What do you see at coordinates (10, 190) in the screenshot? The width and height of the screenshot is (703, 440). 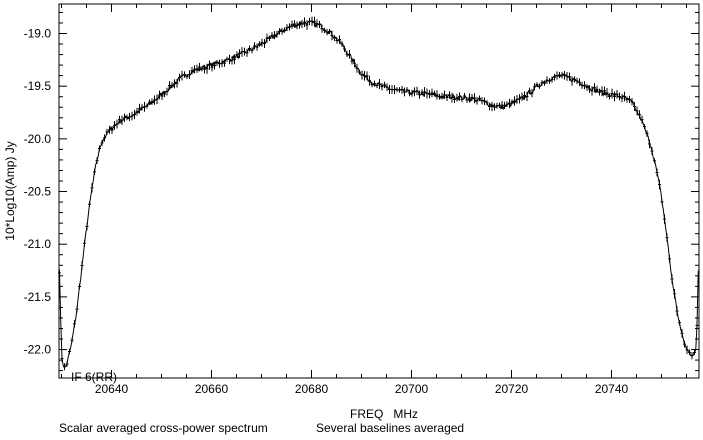 I see `y-axis-title: 10*Log10(Amp) Jy` at bounding box center [10, 190].